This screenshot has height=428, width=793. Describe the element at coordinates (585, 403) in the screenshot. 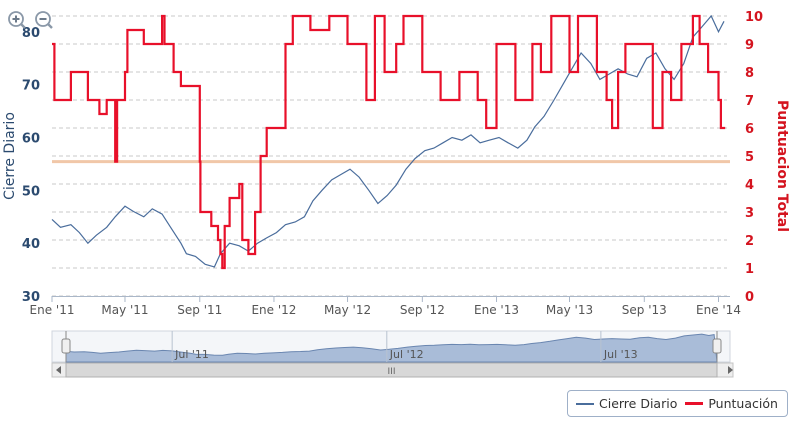

I see `legend-swatch-daily` at that location.